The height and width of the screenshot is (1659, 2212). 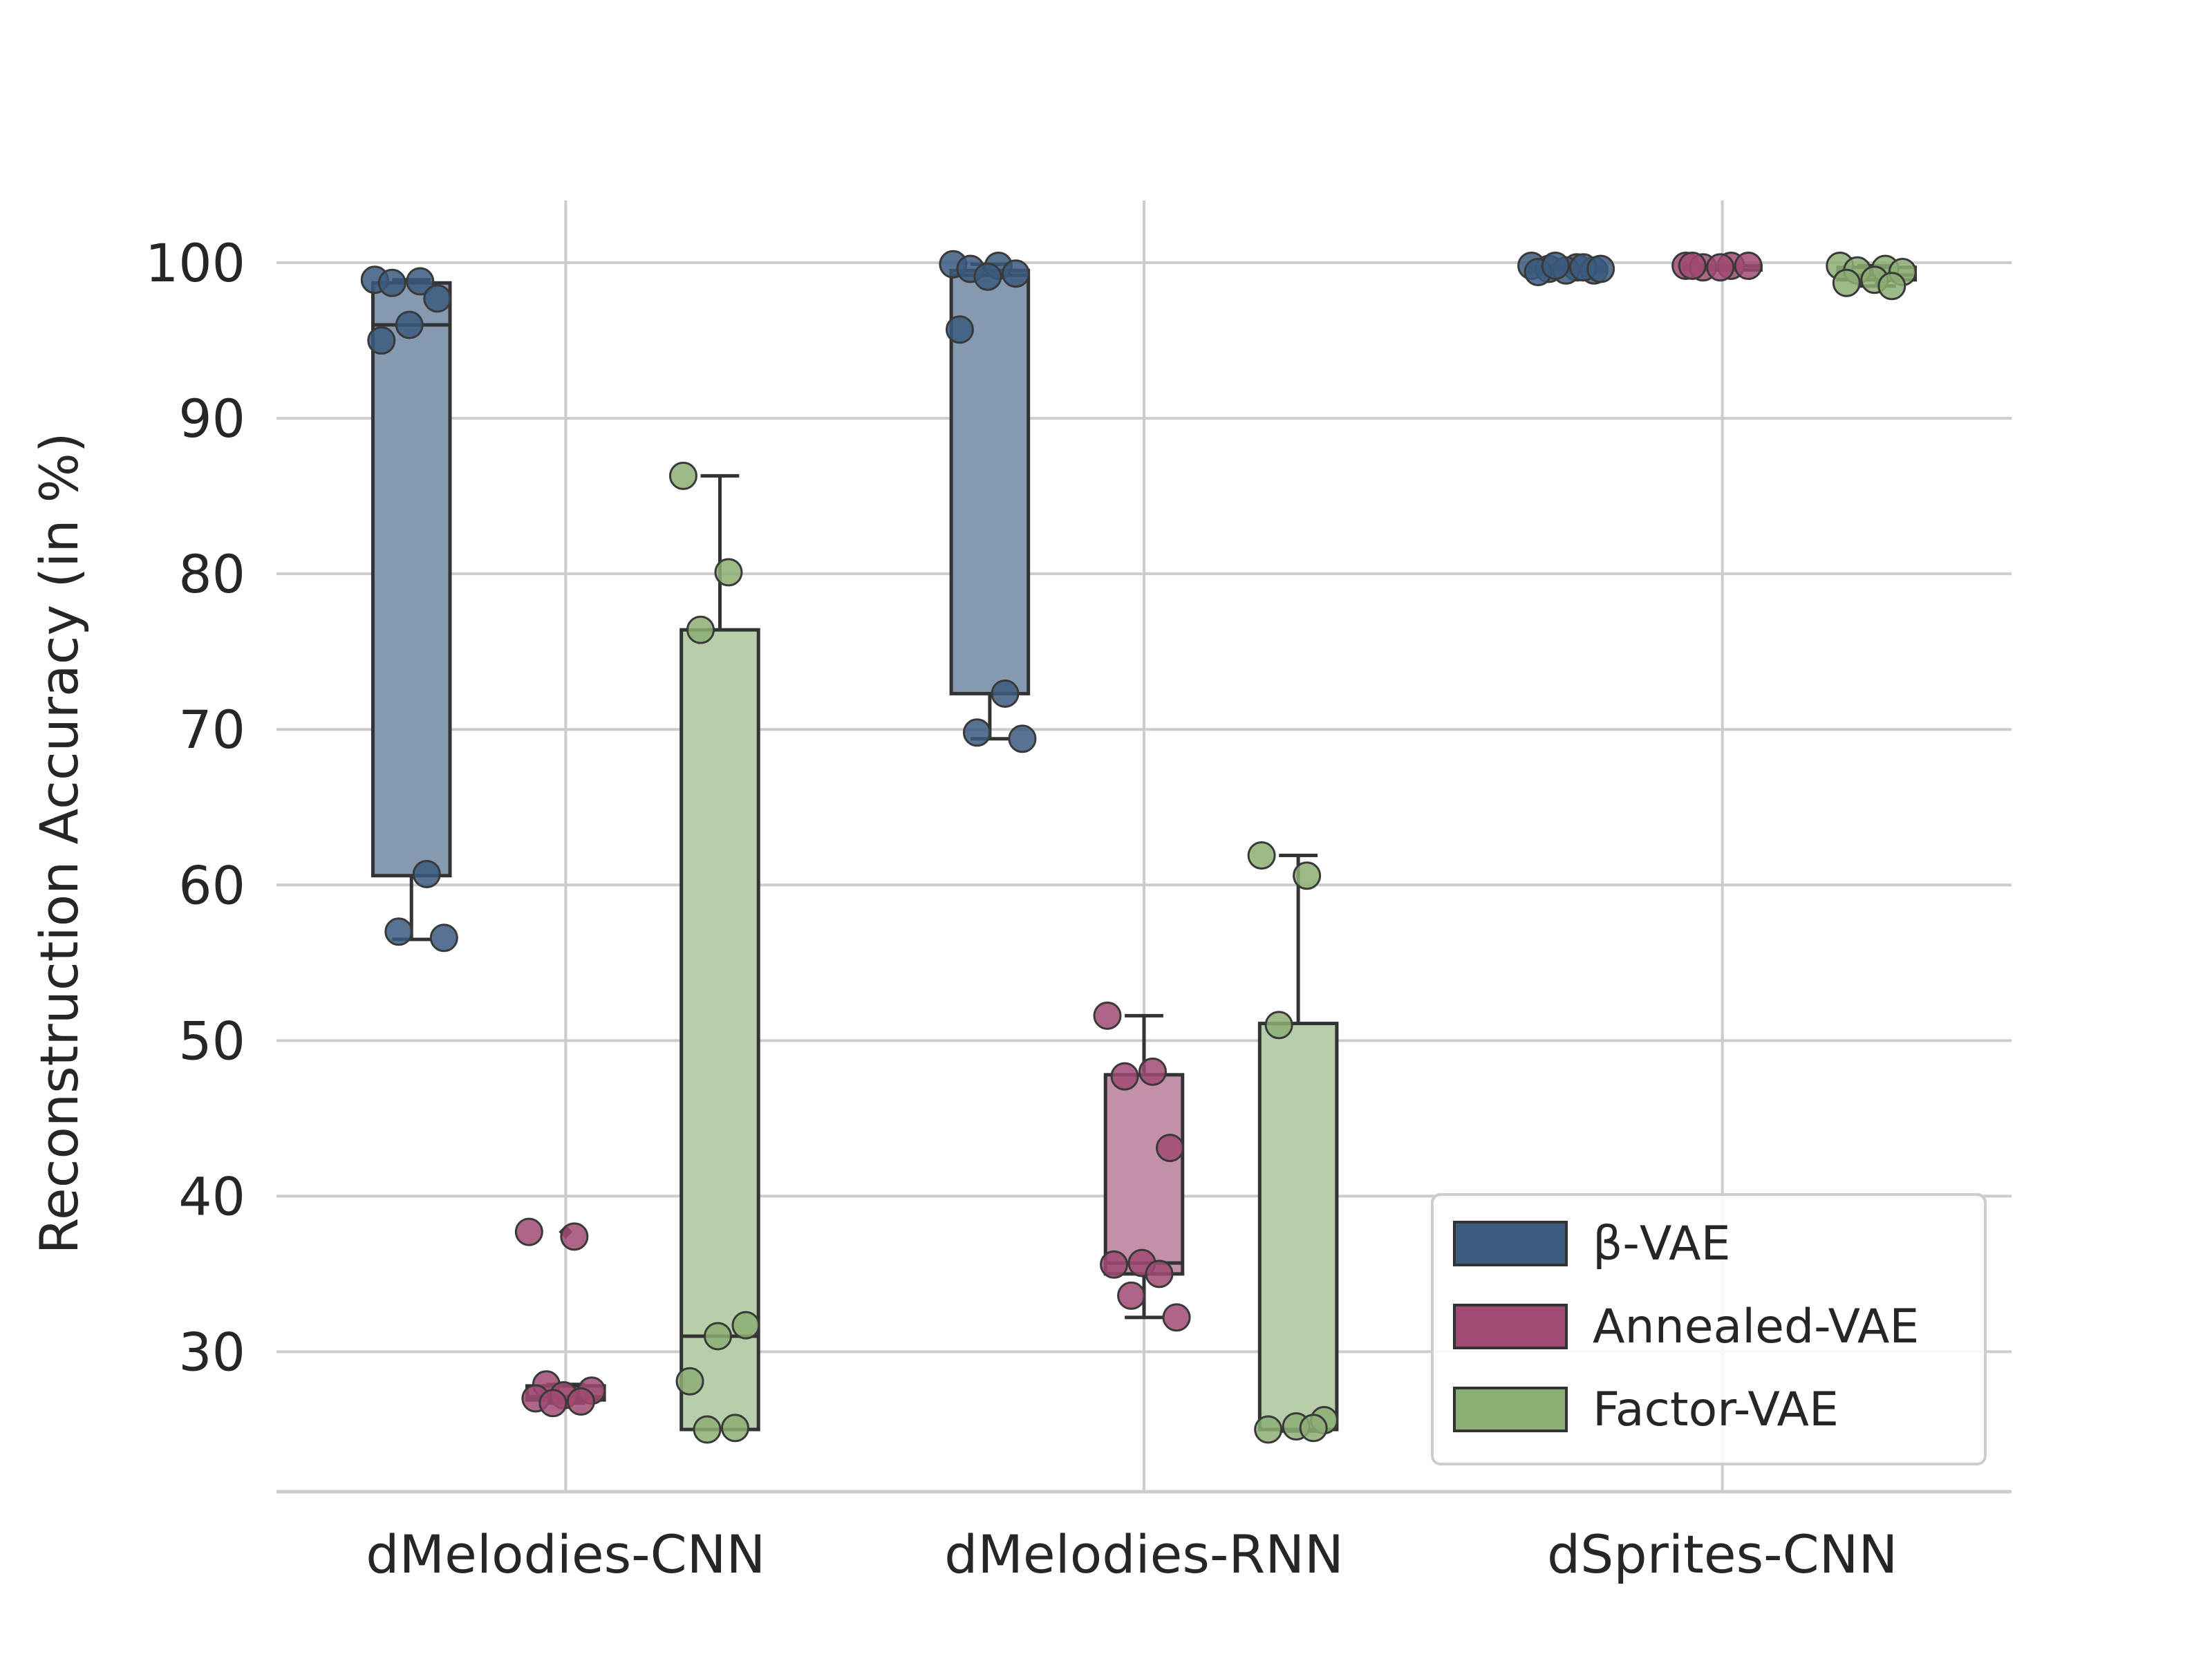 I want to click on y-tick-labels: 30 40 50 60 70 80 90 100, so click(x=195, y=807).